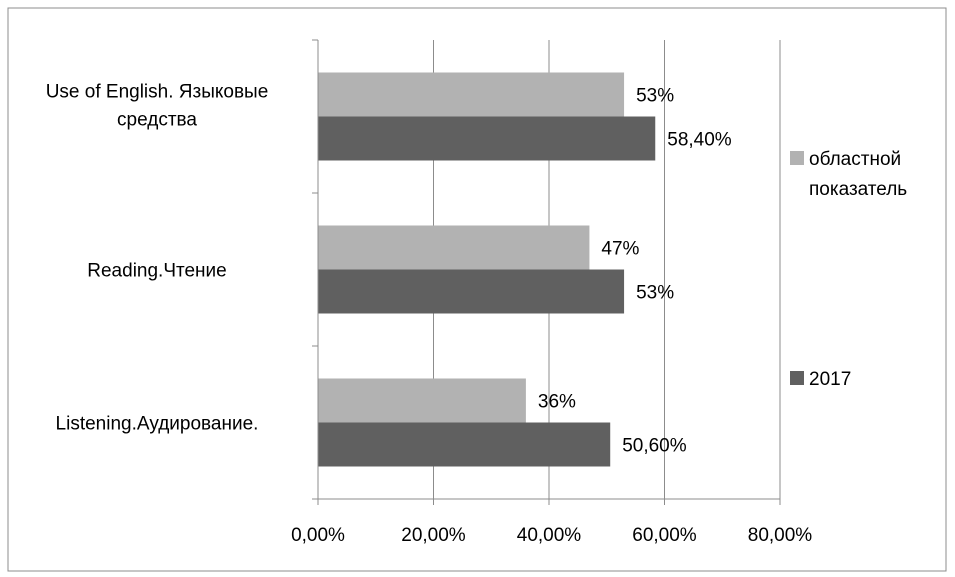 This screenshot has width=955, height=577. What do you see at coordinates (858, 189) in the screenshot?
I see `legend-label-line: показатель` at bounding box center [858, 189].